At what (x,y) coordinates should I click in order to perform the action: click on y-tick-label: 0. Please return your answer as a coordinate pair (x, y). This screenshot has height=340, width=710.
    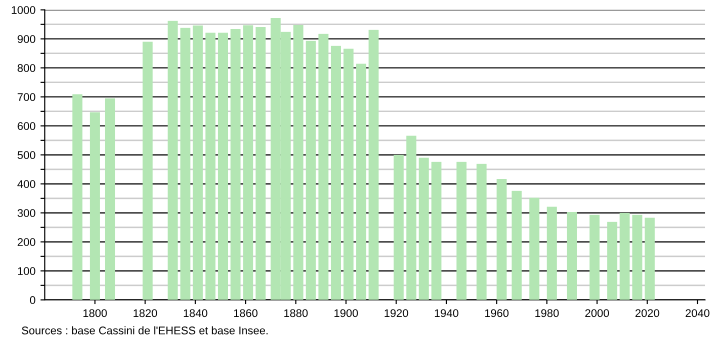
    Looking at the image, I should click on (33, 300).